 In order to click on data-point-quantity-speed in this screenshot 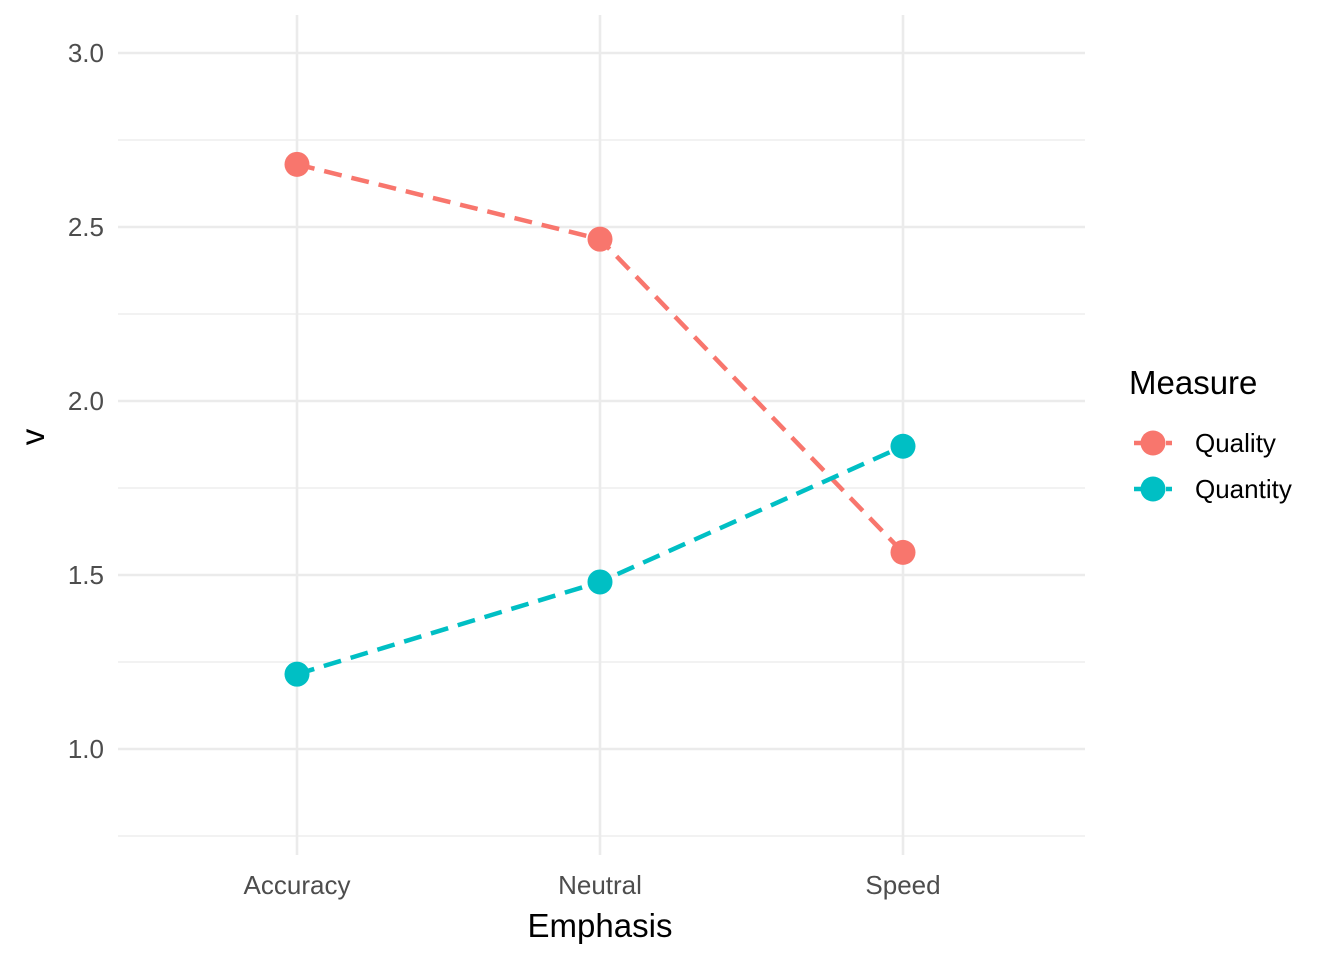, I will do `click(903, 446)`.